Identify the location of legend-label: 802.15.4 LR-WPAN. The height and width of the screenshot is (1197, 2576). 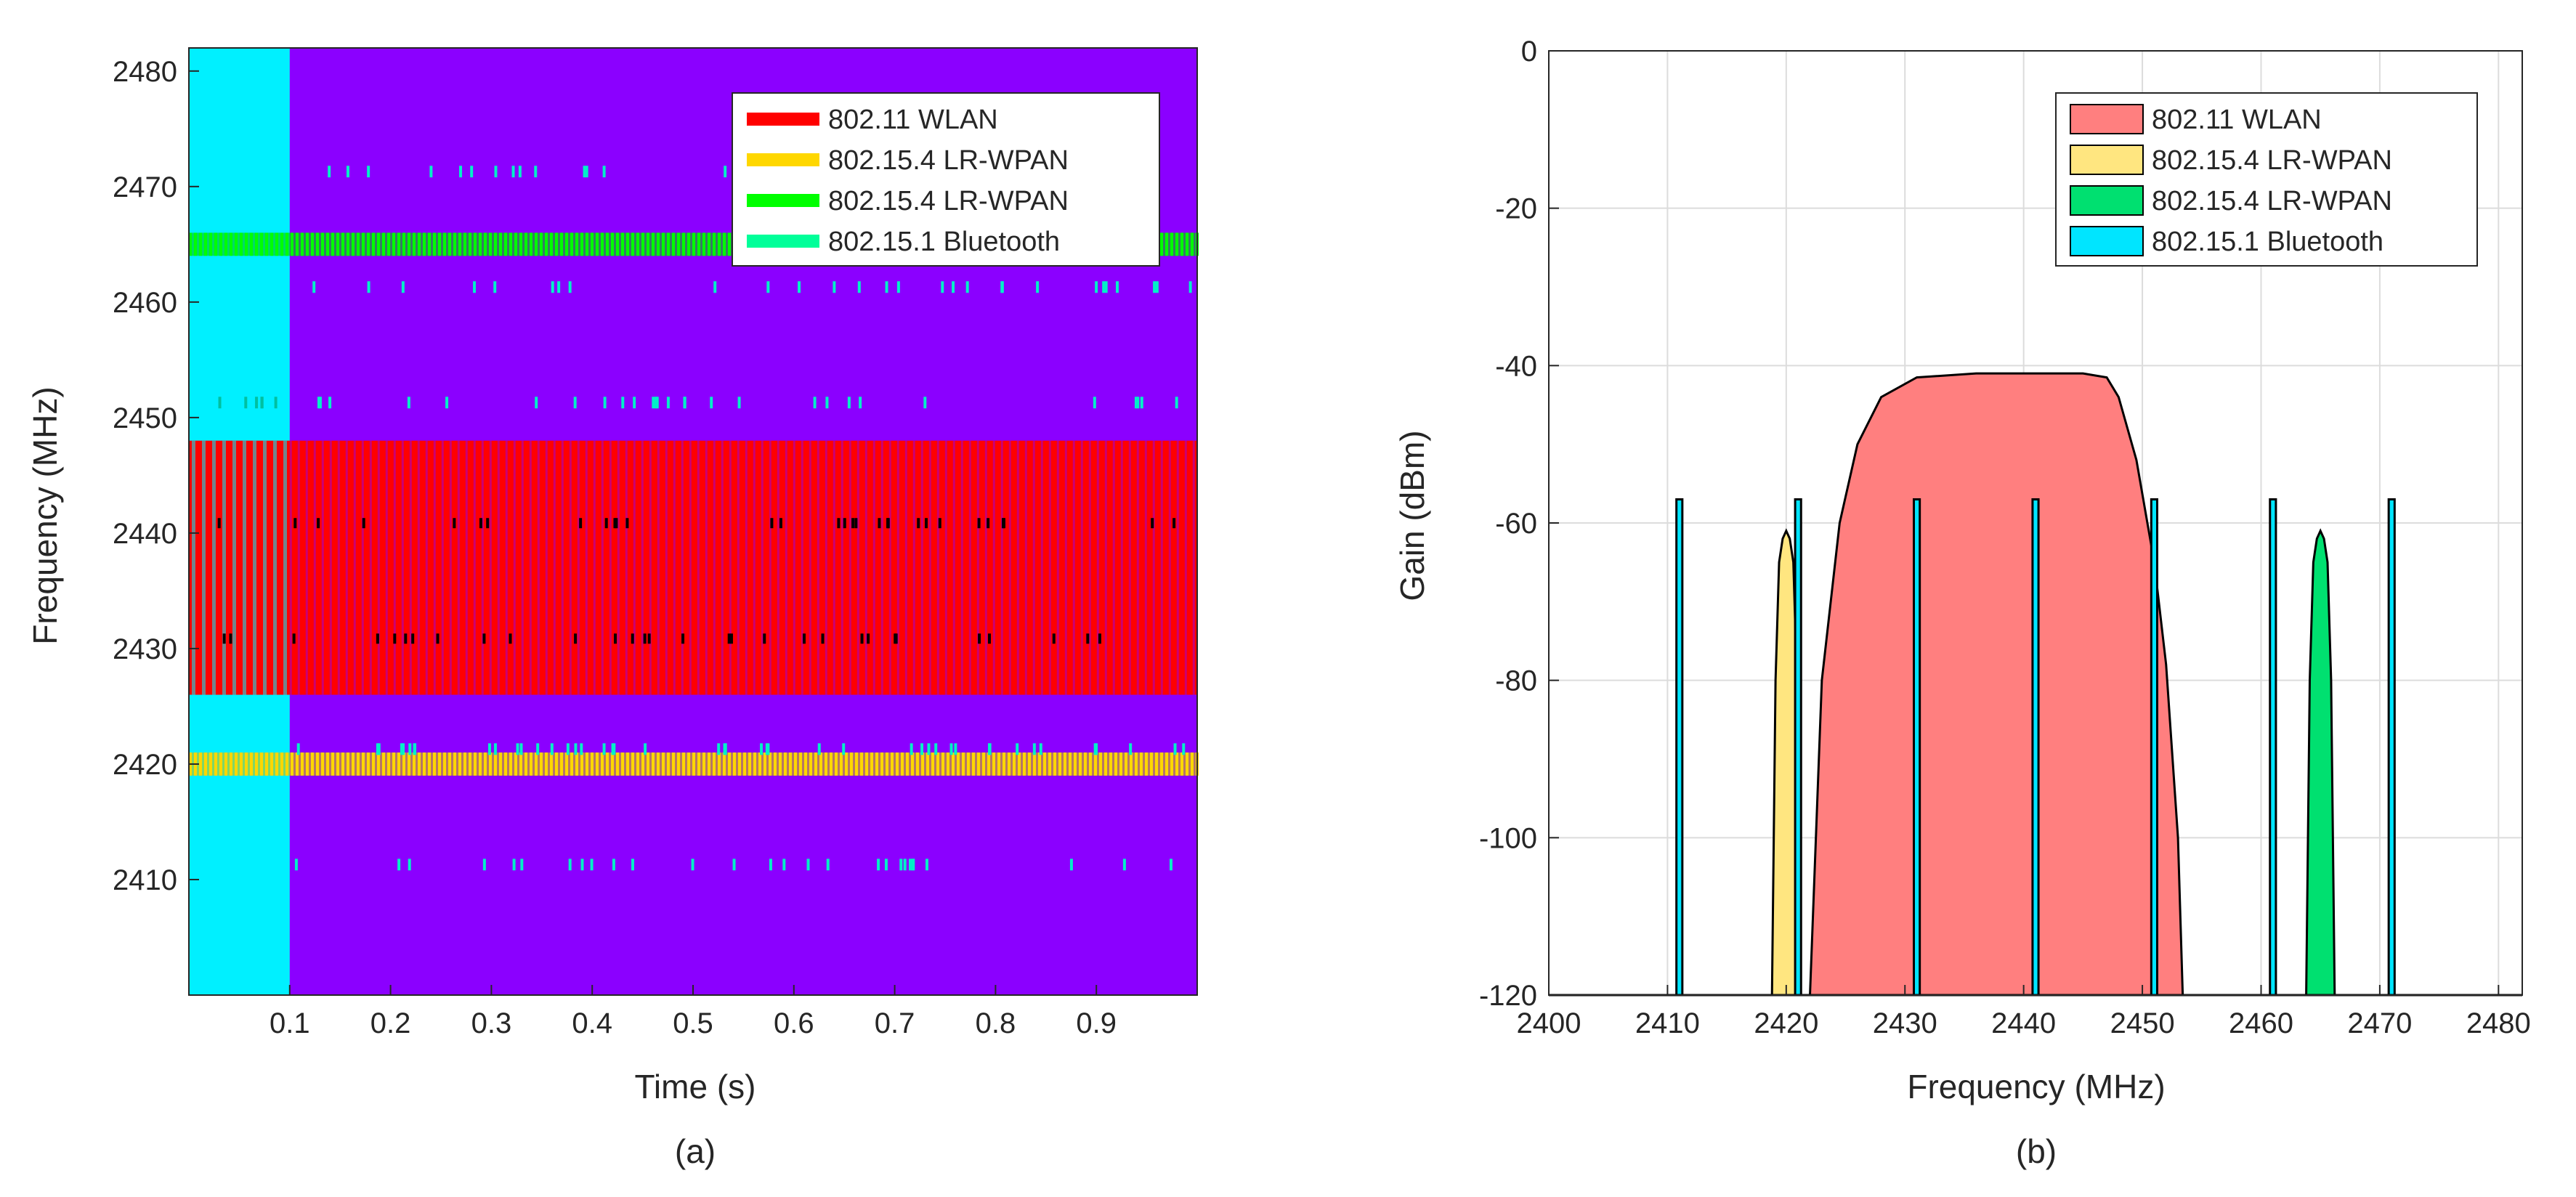
(948, 160).